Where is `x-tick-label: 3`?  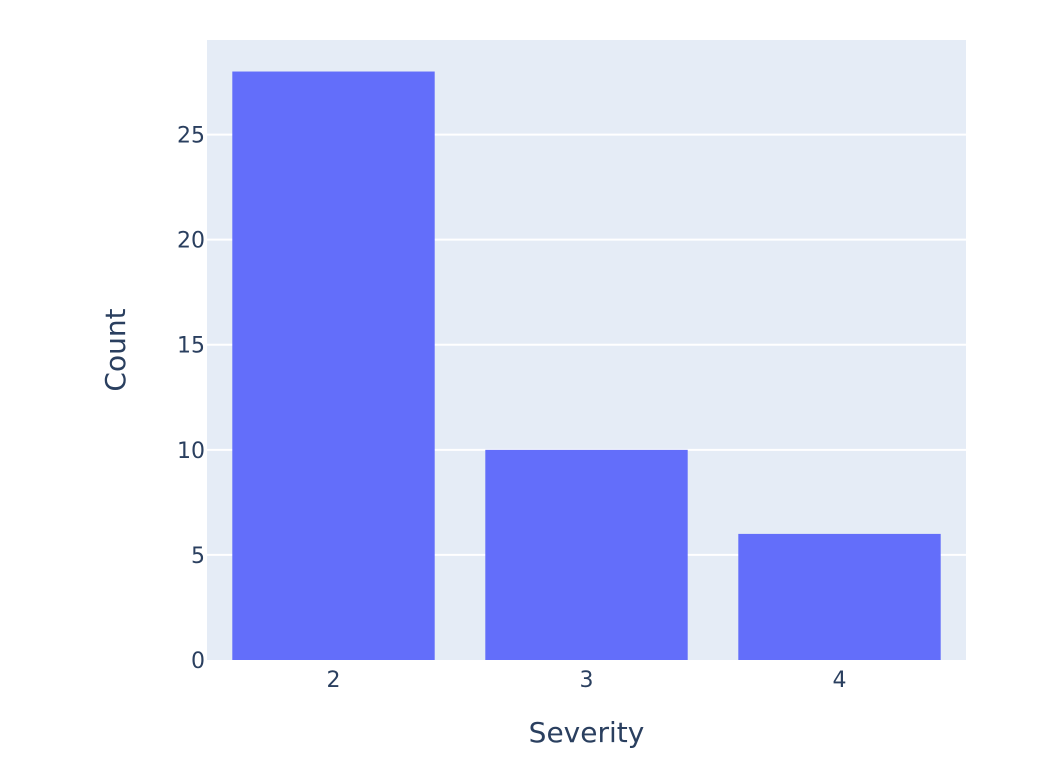 x-tick-label: 3 is located at coordinates (587, 680).